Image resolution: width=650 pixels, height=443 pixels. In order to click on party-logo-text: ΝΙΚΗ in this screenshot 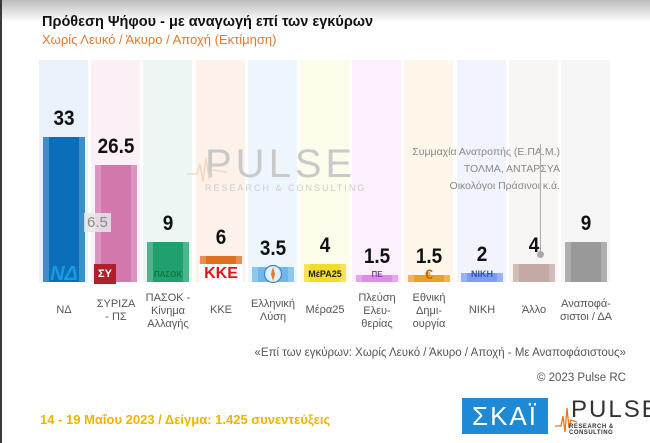, I will do `click(482, 274)`.